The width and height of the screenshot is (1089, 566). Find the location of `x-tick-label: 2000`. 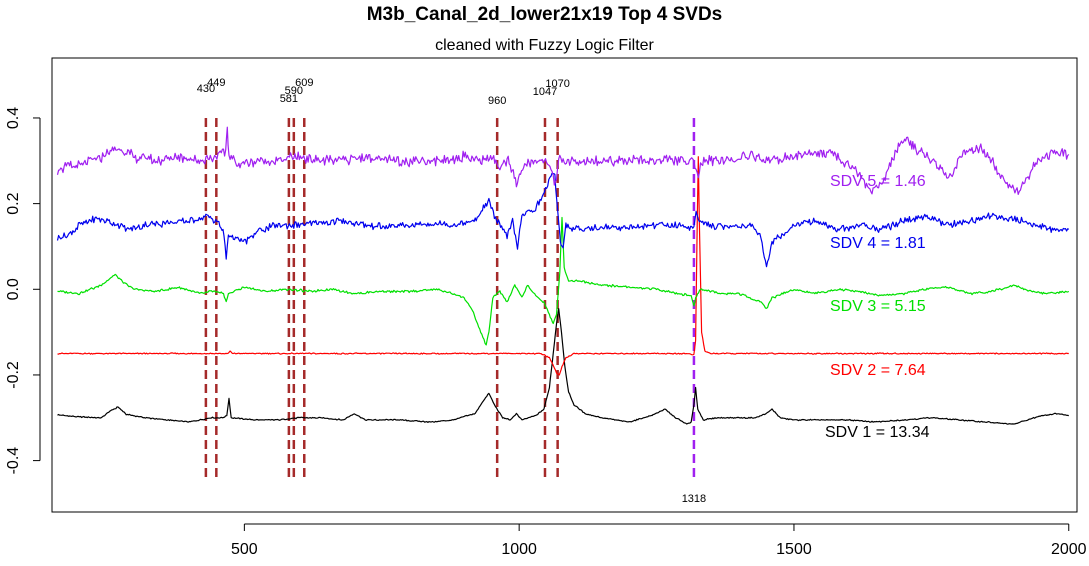

x-tick-label: 2000 is located at coordinates (1069, 549).